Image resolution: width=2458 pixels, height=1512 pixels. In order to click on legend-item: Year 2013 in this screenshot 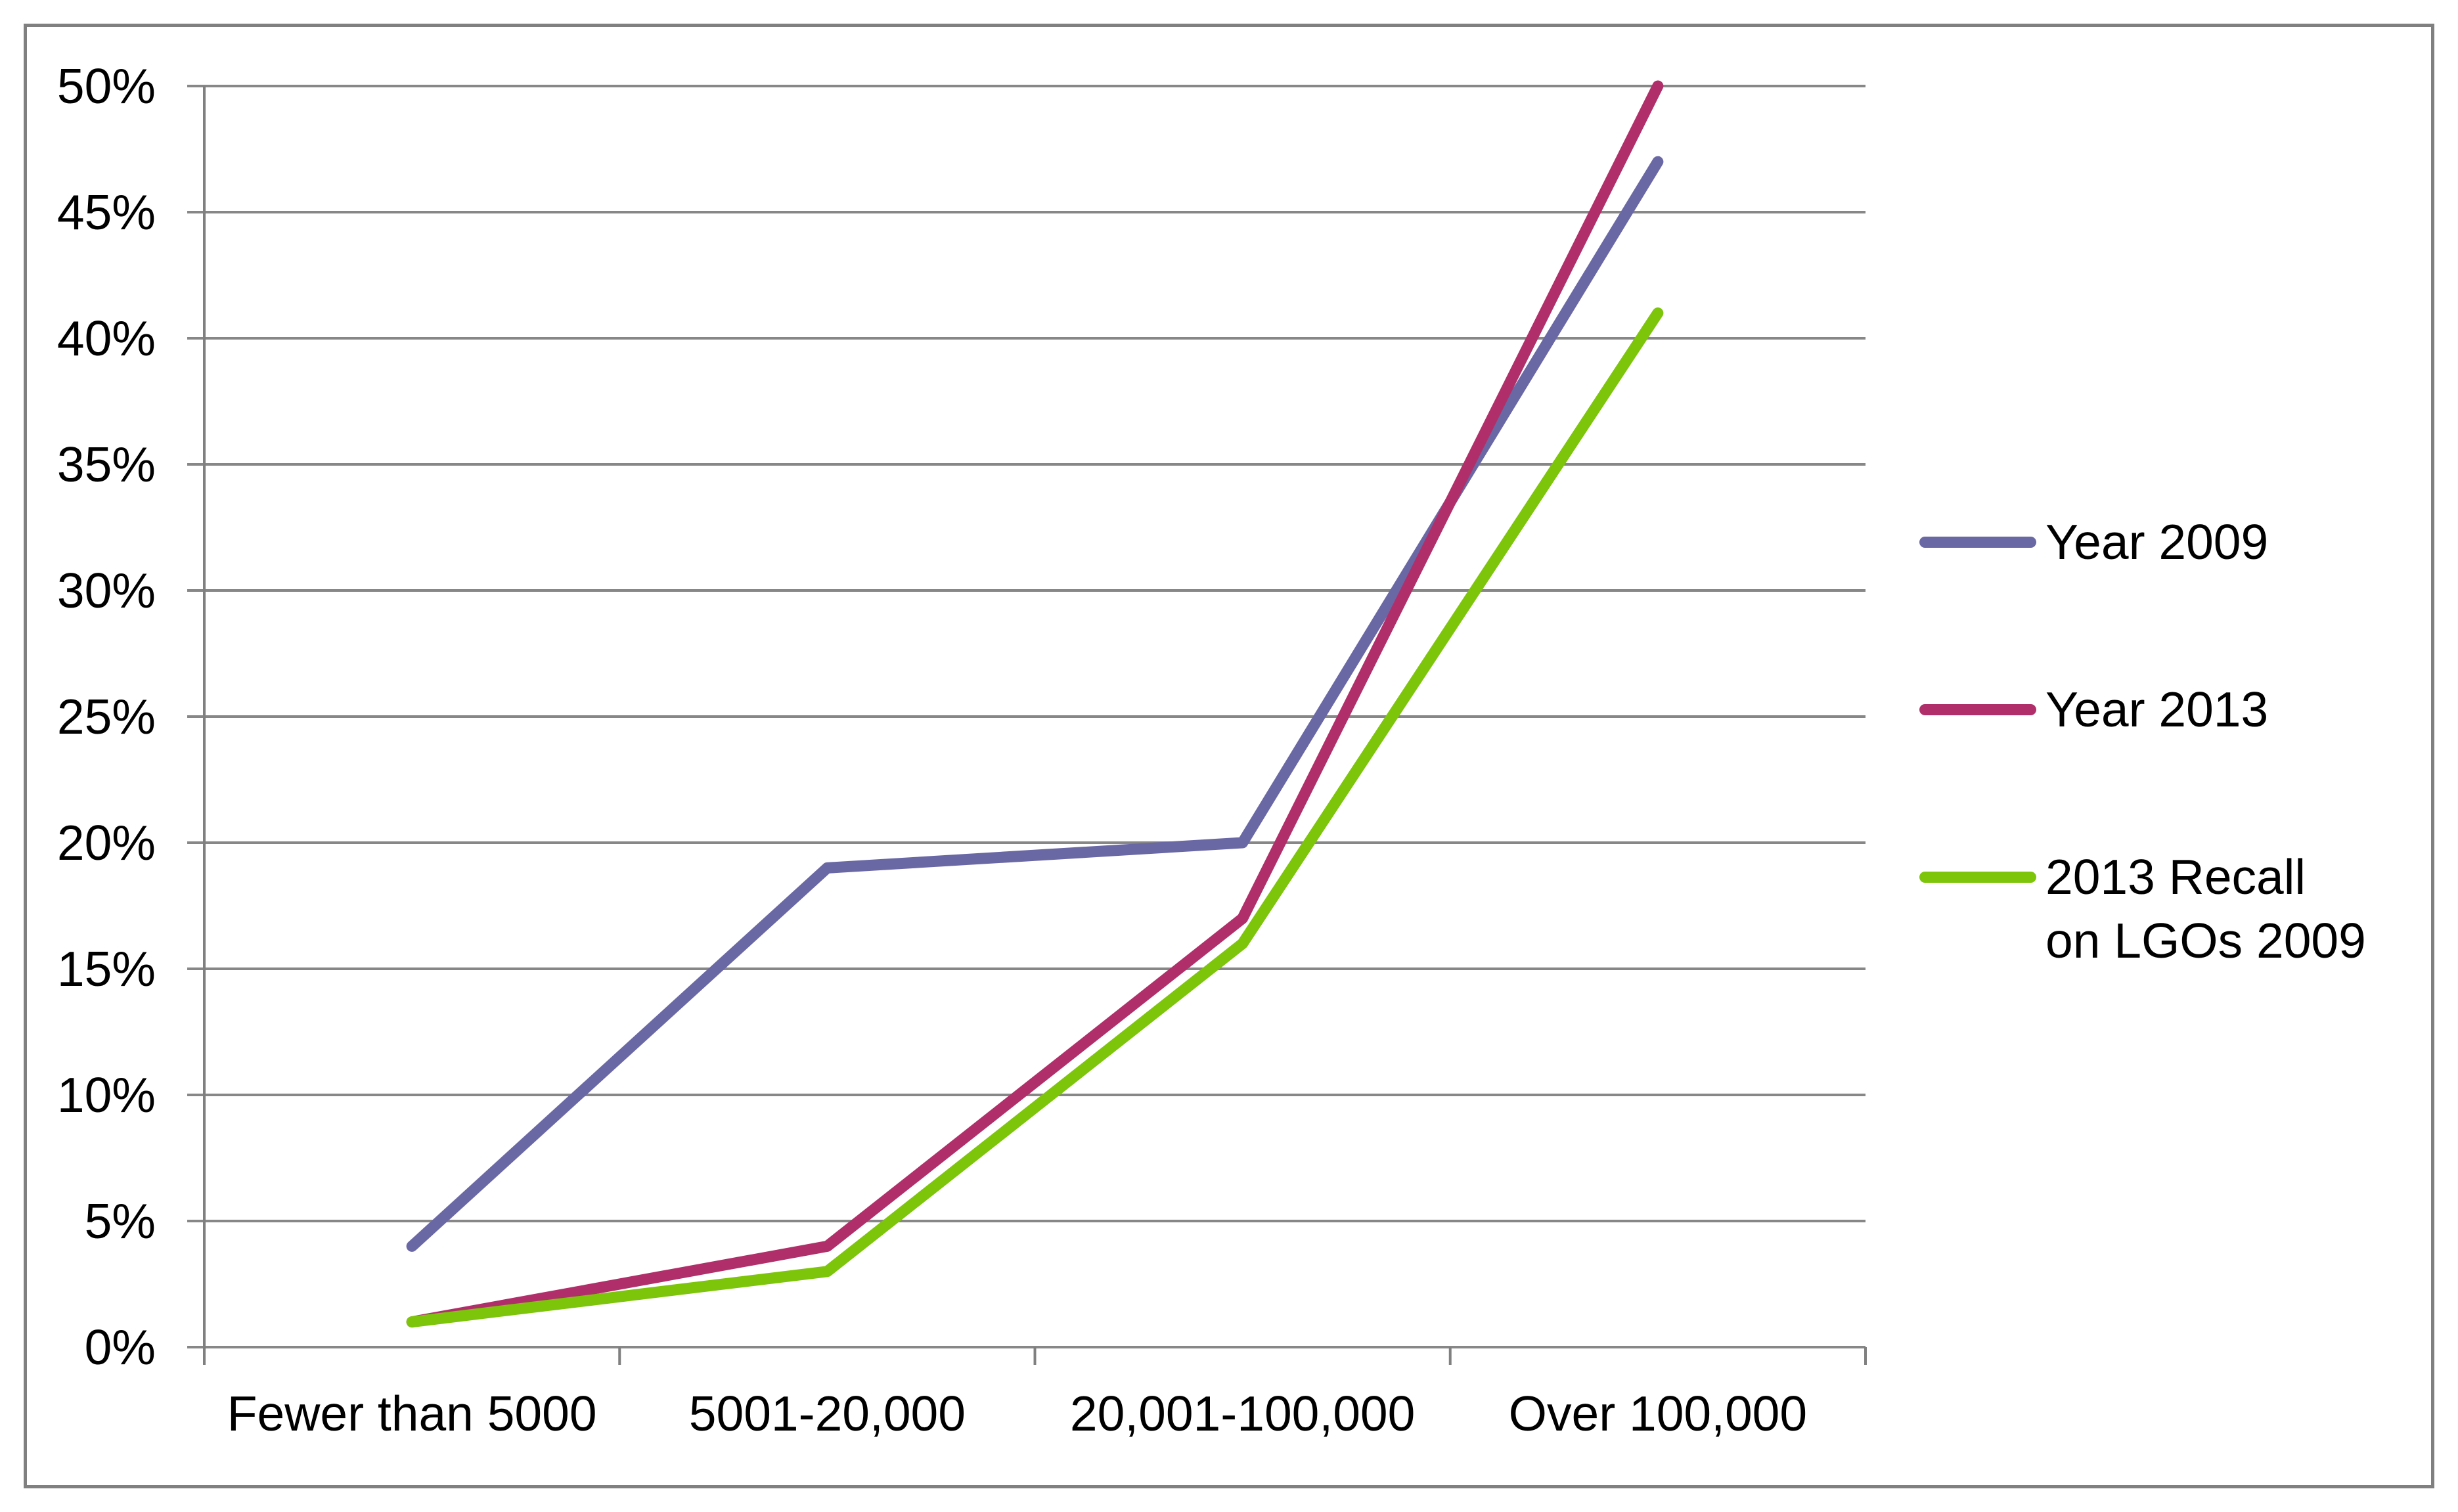, I will do `click(2142, 710)`.